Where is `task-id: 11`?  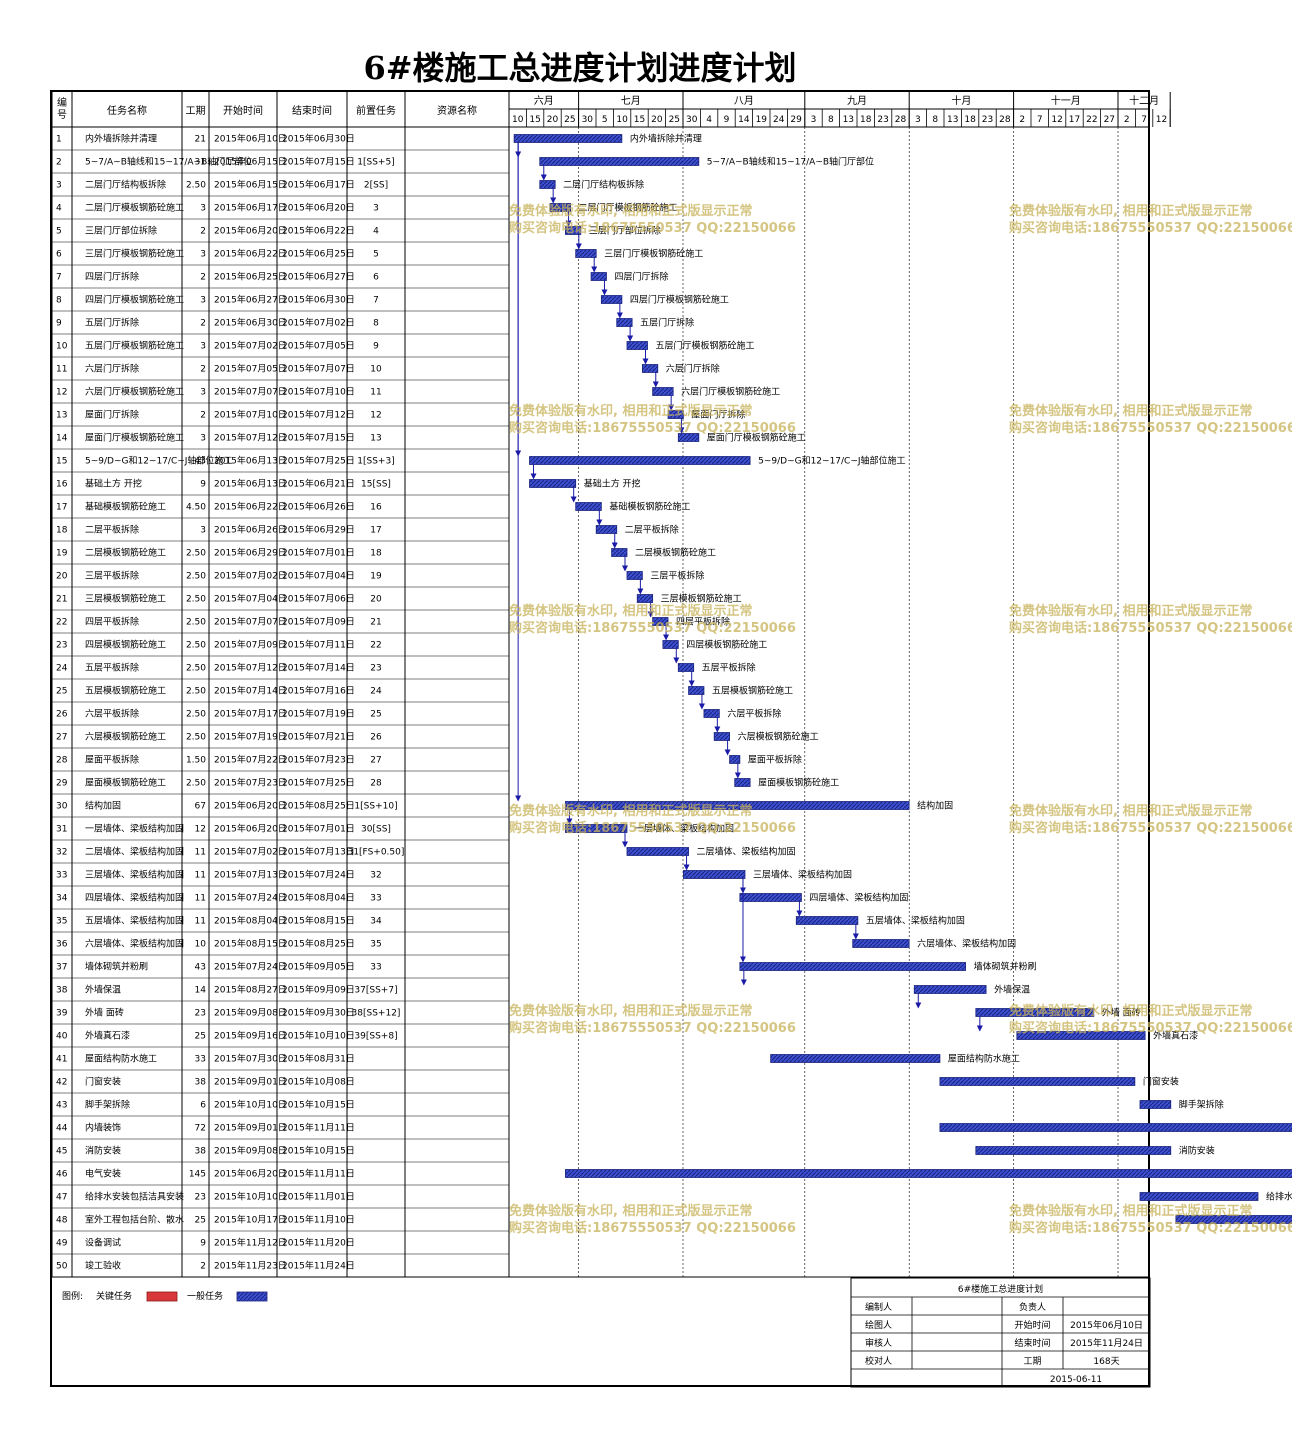 task-id: 11 is located at coordinates (61, 370).